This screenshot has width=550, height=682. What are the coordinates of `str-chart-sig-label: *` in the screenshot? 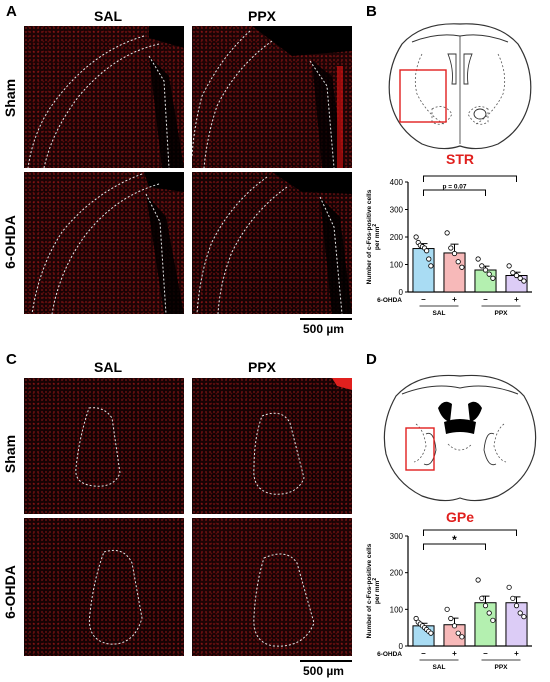 It's located at (470, 175).